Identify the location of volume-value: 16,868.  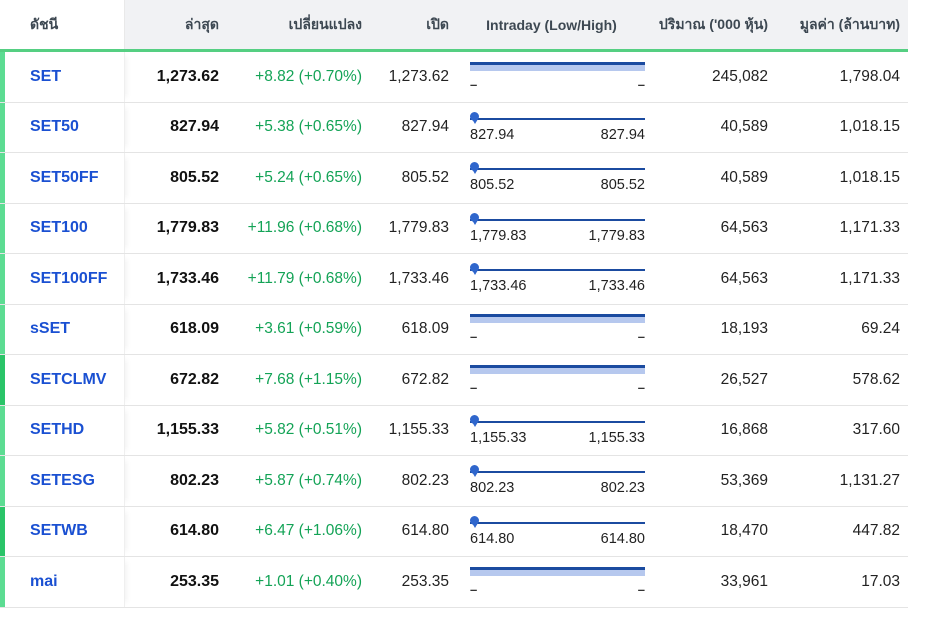
(744, 430).